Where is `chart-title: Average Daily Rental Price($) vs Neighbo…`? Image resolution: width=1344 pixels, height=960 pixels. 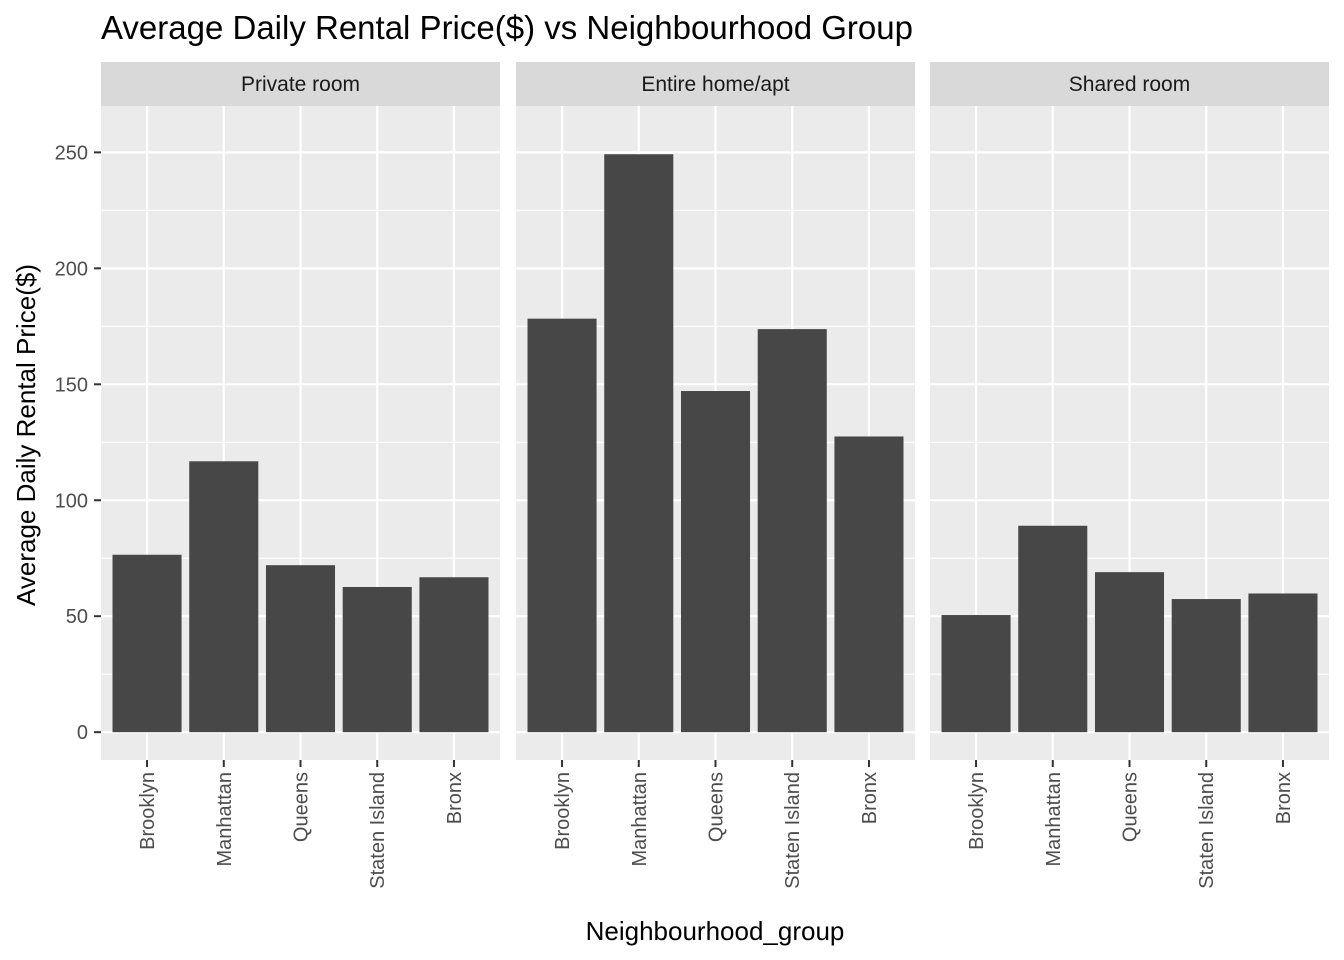 chart-title: Average Daily Rental Price($) vs Neighbo… is located at coordinates (507, 27).